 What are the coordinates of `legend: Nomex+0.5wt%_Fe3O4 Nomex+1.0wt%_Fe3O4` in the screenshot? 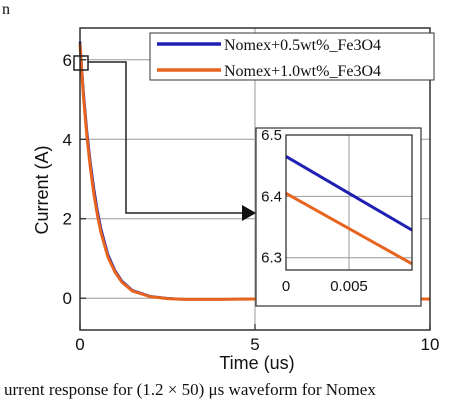 It's located at (292, 56).